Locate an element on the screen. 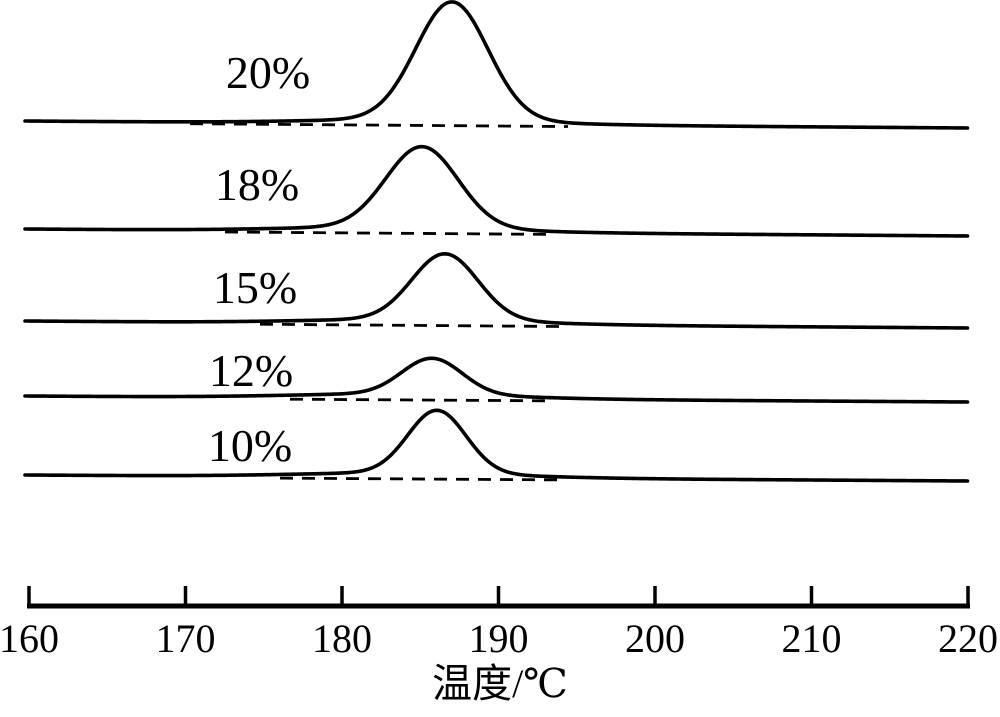 This screenshot has height=717, width=1000. x-tick-label-170: 170 is located at coordinates (185, 638).